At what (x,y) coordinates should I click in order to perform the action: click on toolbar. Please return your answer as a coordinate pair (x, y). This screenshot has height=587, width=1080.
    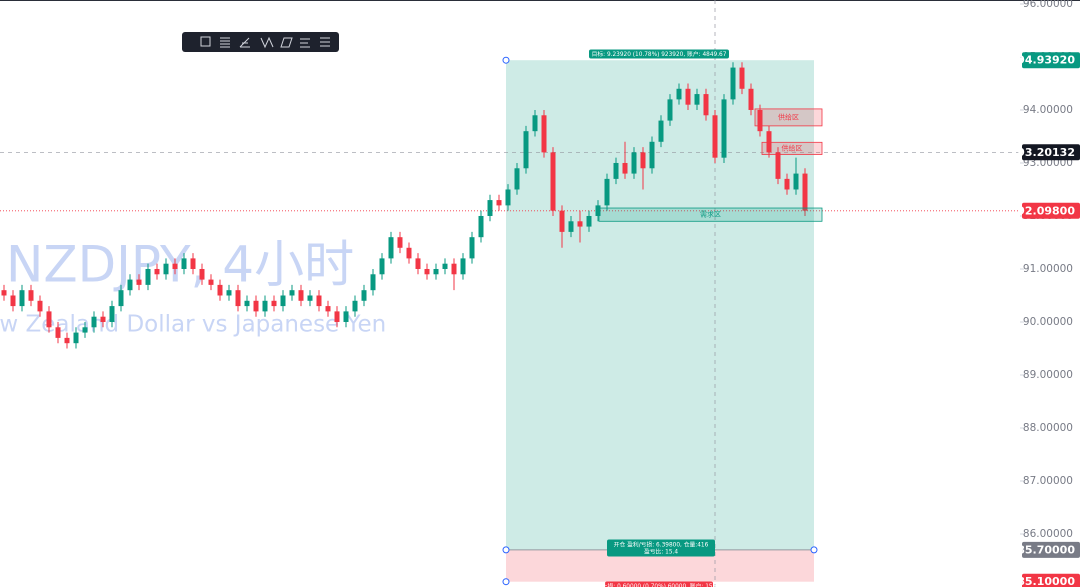
    Looking at the image, I should click on (260, 42).